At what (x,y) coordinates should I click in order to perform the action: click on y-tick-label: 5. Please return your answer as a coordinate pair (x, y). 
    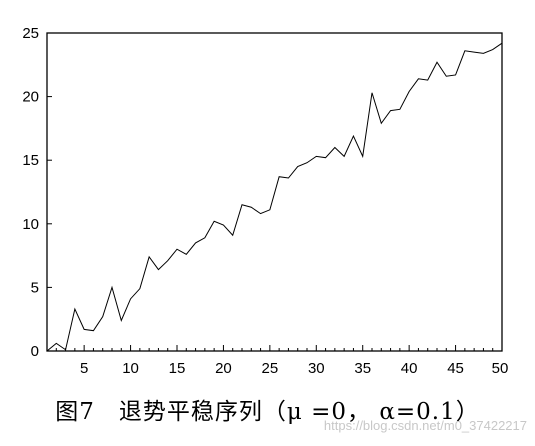
    Looking at the image, I should click on (35, 287).